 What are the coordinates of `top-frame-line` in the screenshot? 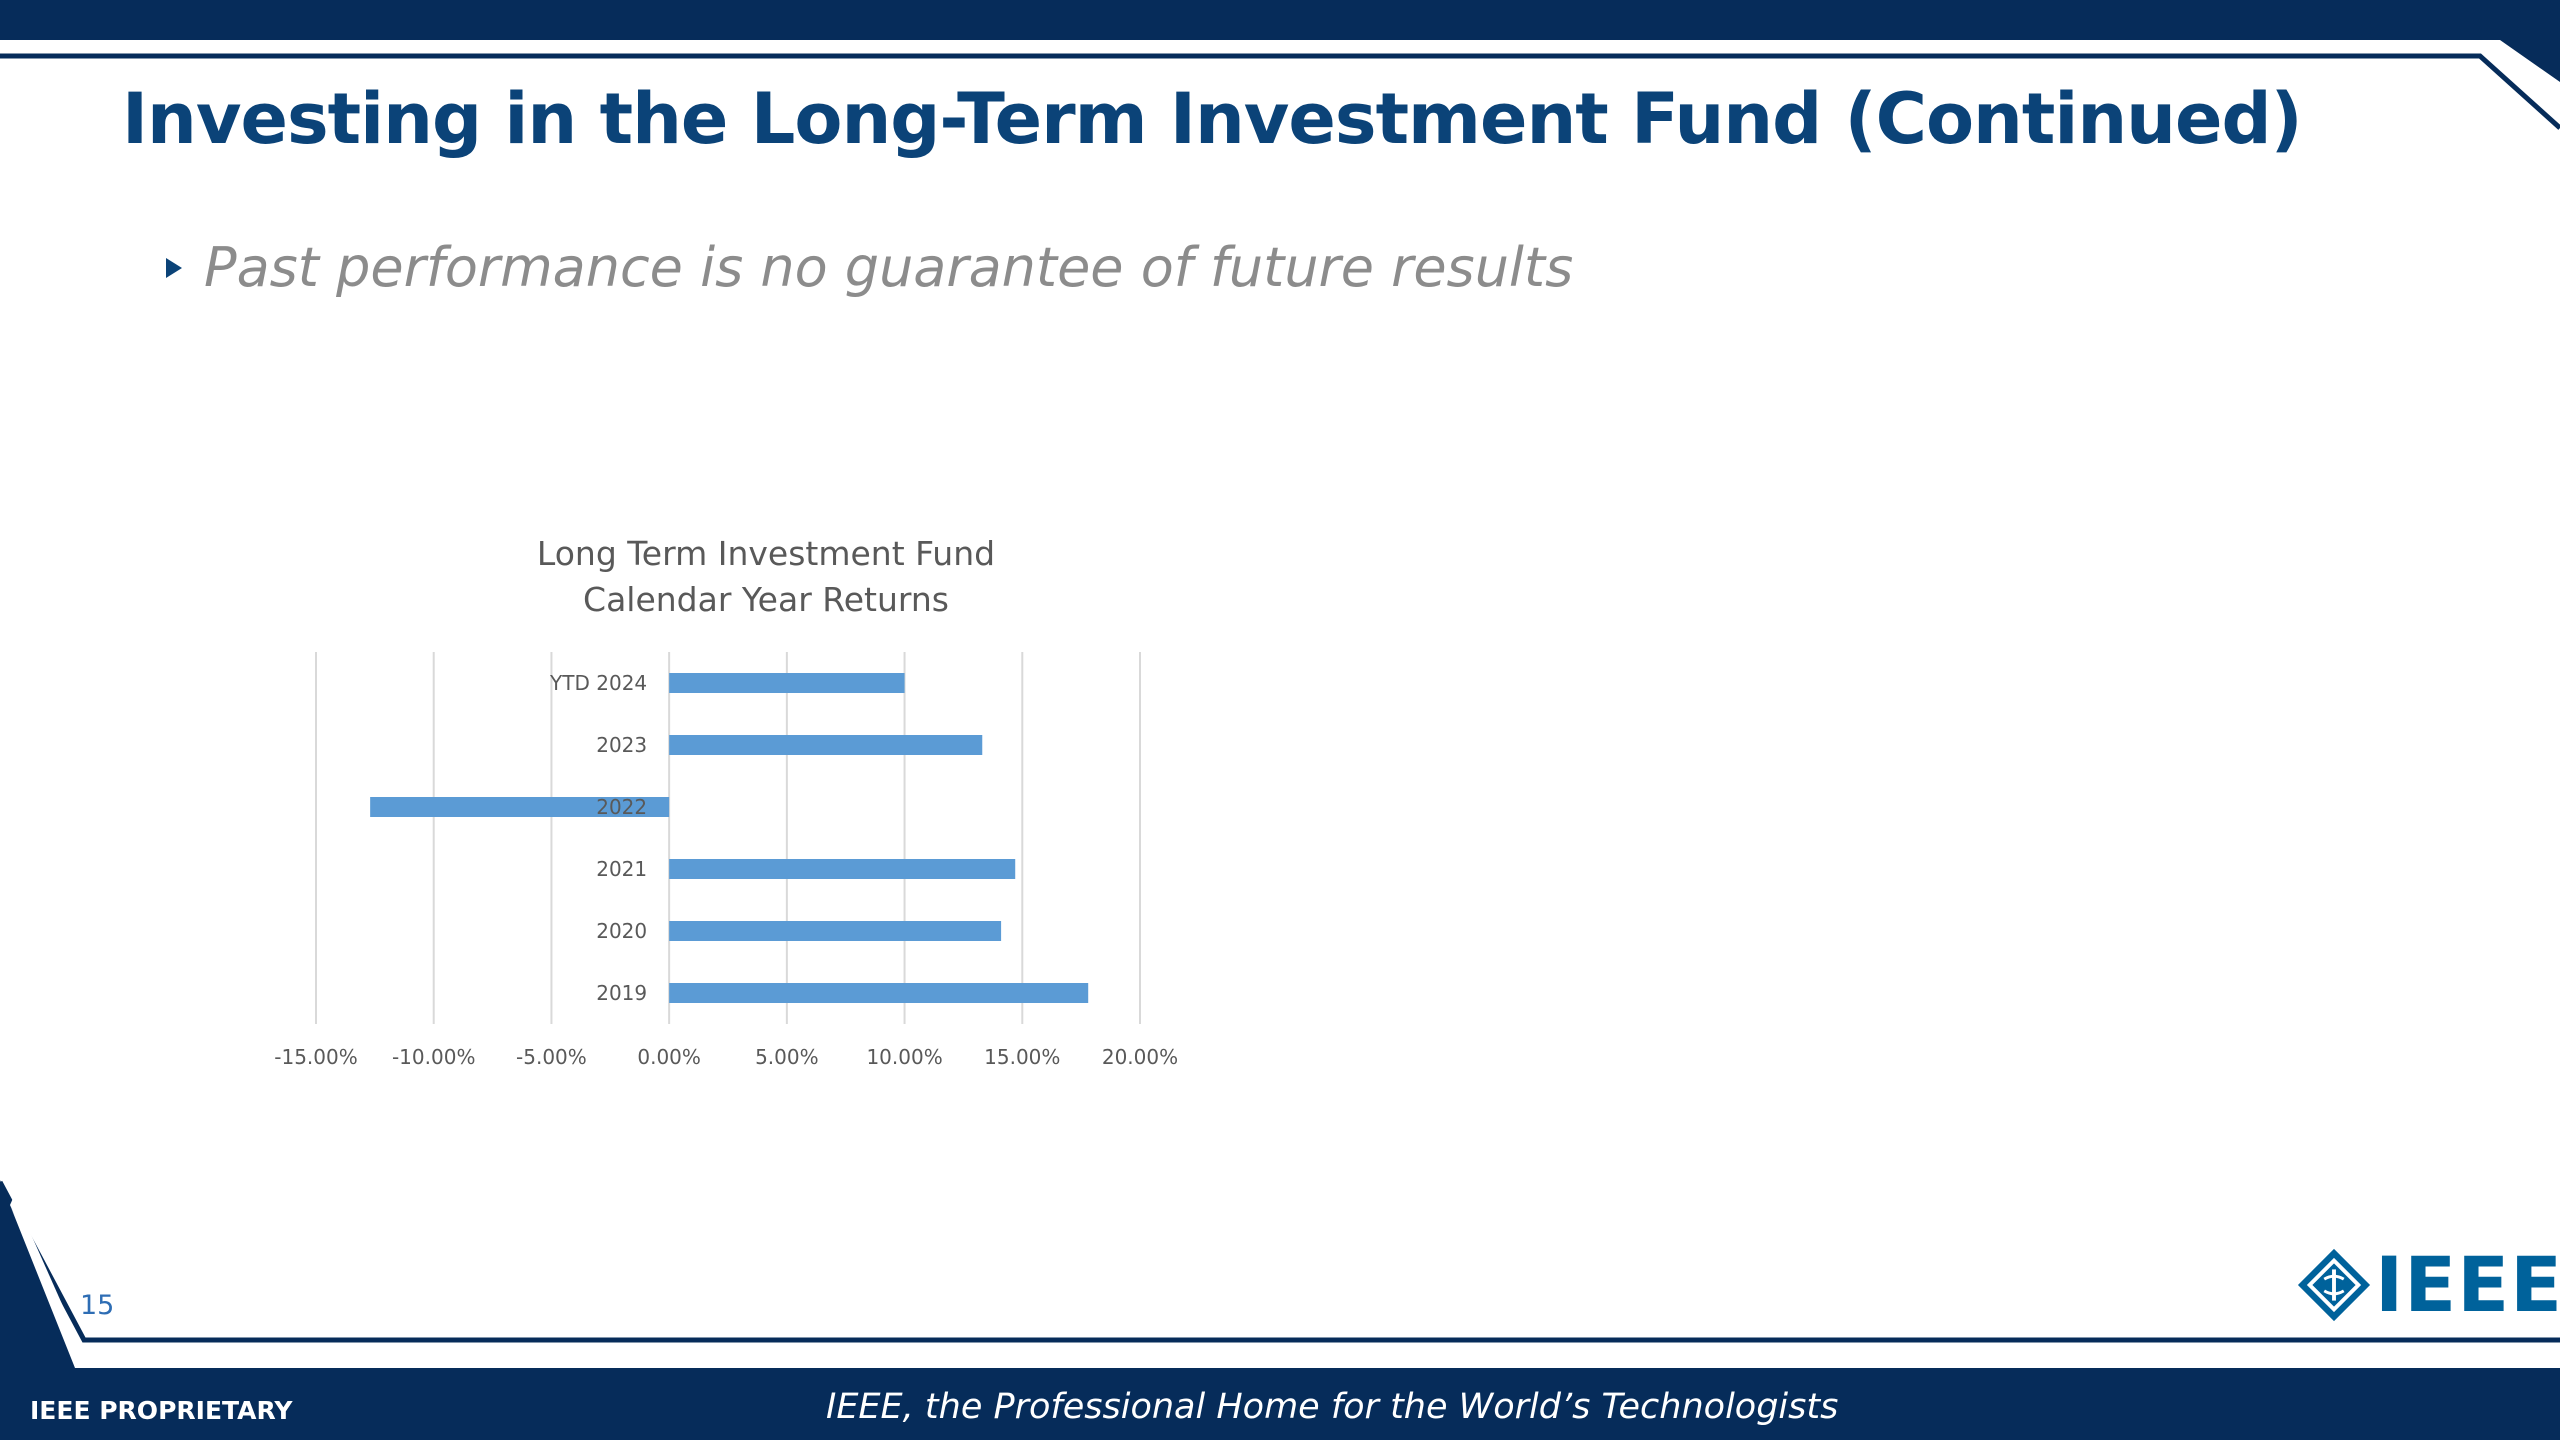 It's located at (1280, 91).